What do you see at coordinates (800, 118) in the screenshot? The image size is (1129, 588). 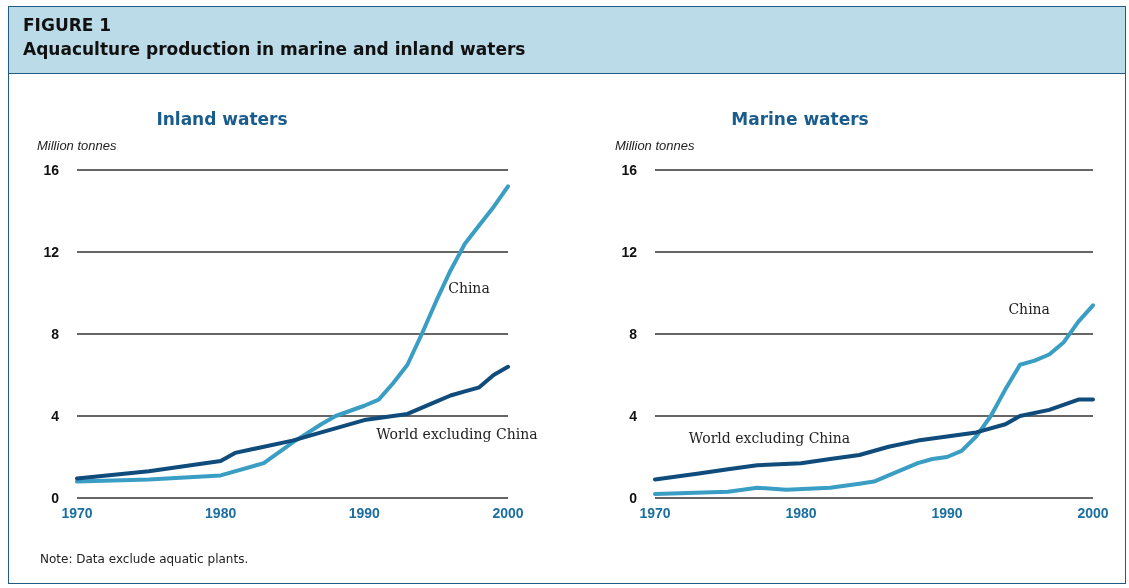 I see `chart-title: Marine waters` at bounding box center [800, 118].